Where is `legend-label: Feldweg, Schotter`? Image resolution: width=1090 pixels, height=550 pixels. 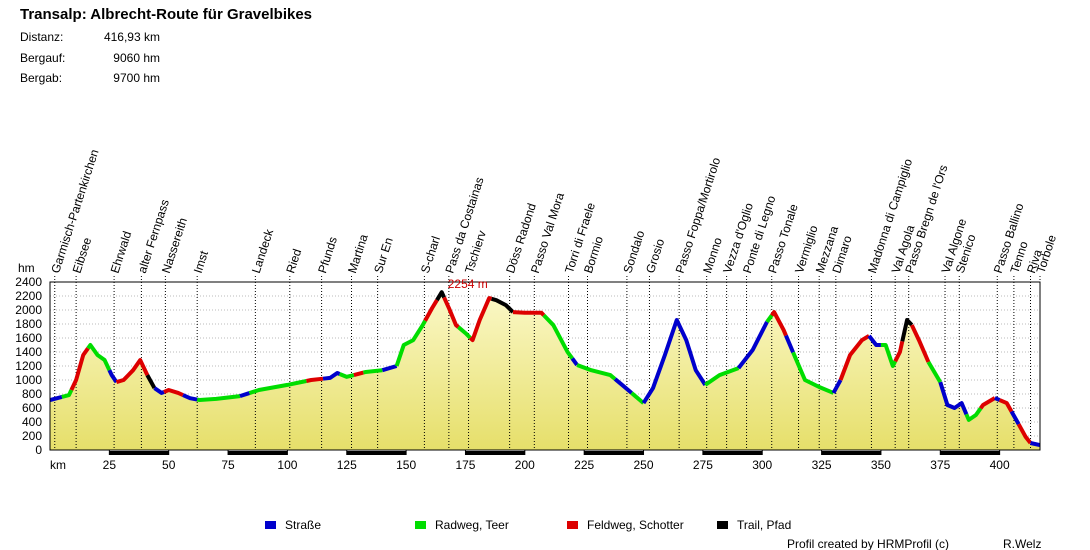
legend-label: Feldweg, Schotter is located at coordinates (635, 525).